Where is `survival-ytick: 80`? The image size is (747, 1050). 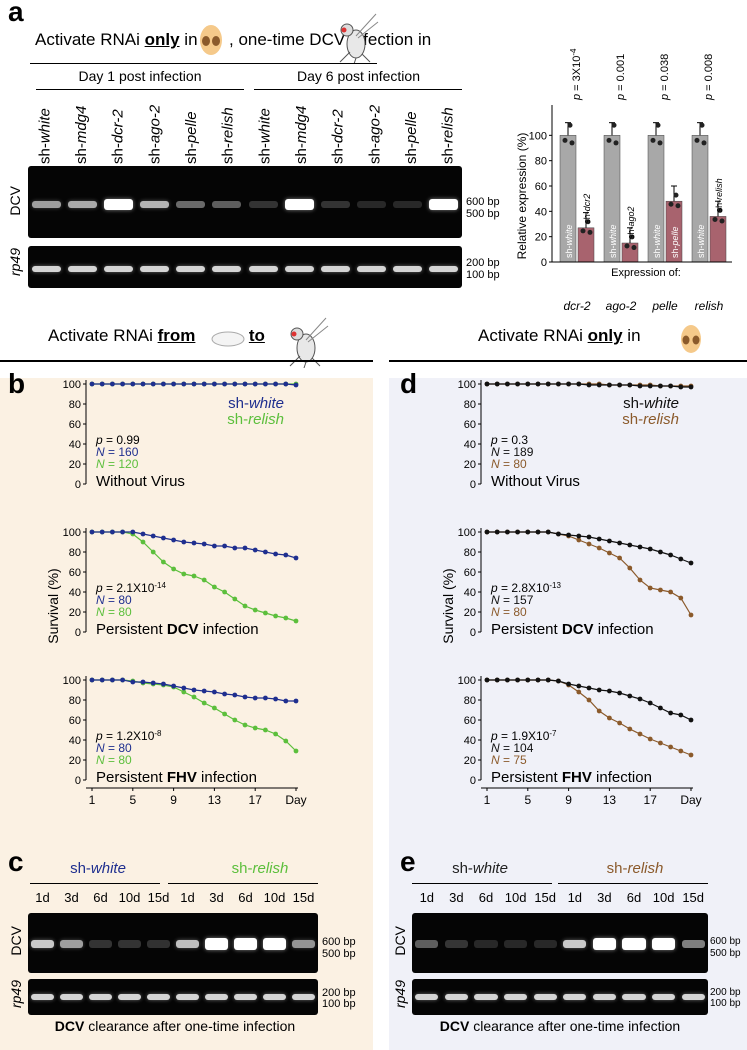
survival-ytick: 80 is located at coordinates (75, 701).